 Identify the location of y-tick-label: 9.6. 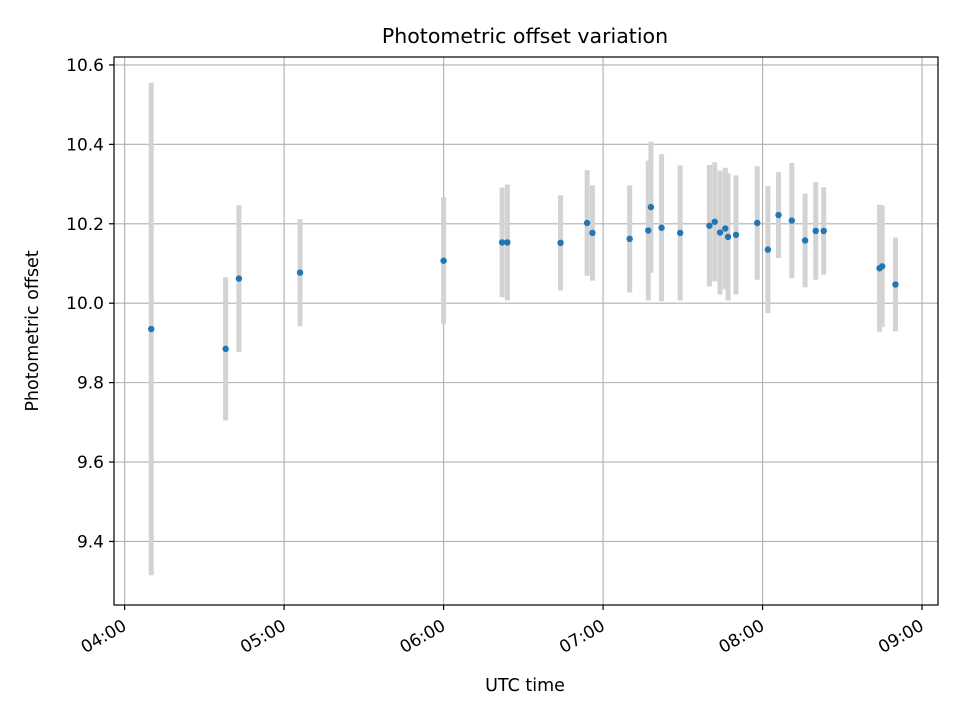
(90, 463).